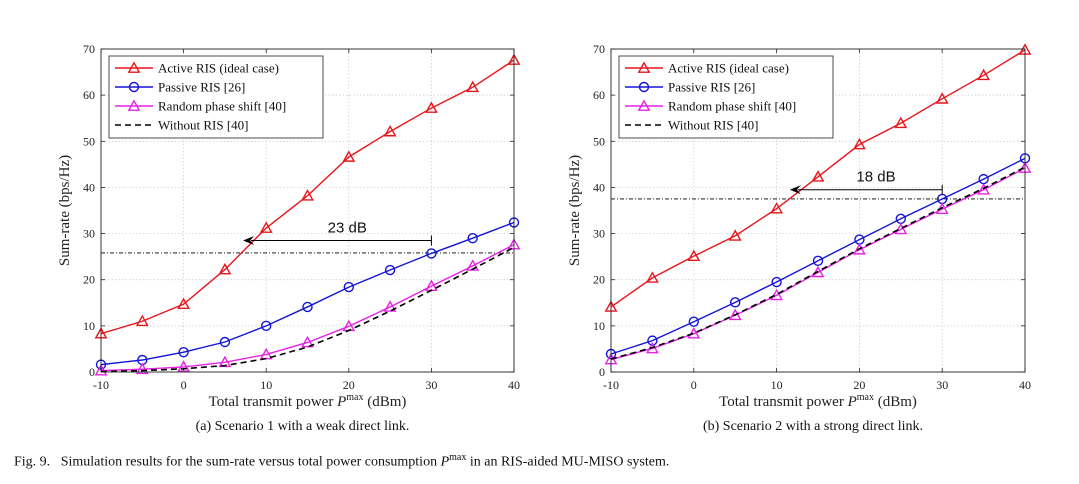  I want to click on subcaption: (a) Scenario 1 with a weak direct link., so click(303, 426).